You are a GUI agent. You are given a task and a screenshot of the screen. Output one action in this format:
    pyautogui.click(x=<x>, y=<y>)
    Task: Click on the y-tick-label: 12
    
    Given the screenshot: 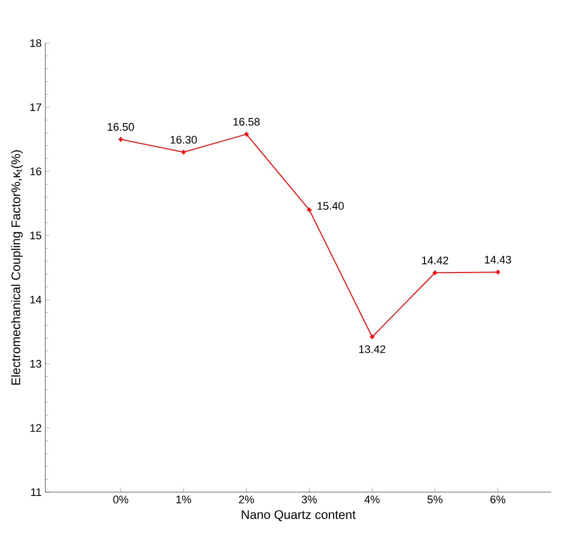 What is the action you would take?
    pyautogui.click(x=36, y=428)
    